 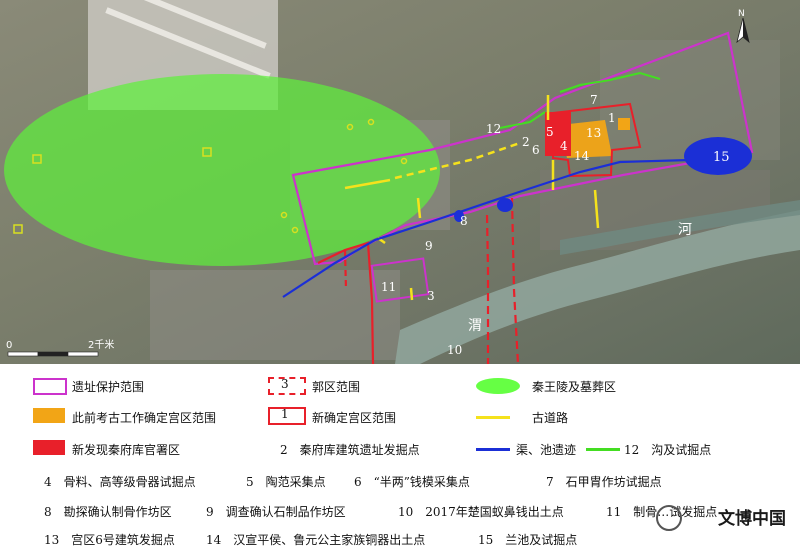 What do you see at coordinates (9, 345) in the screenshot?
I see `scale-label-0: 0` at bounding box center [9, 345].